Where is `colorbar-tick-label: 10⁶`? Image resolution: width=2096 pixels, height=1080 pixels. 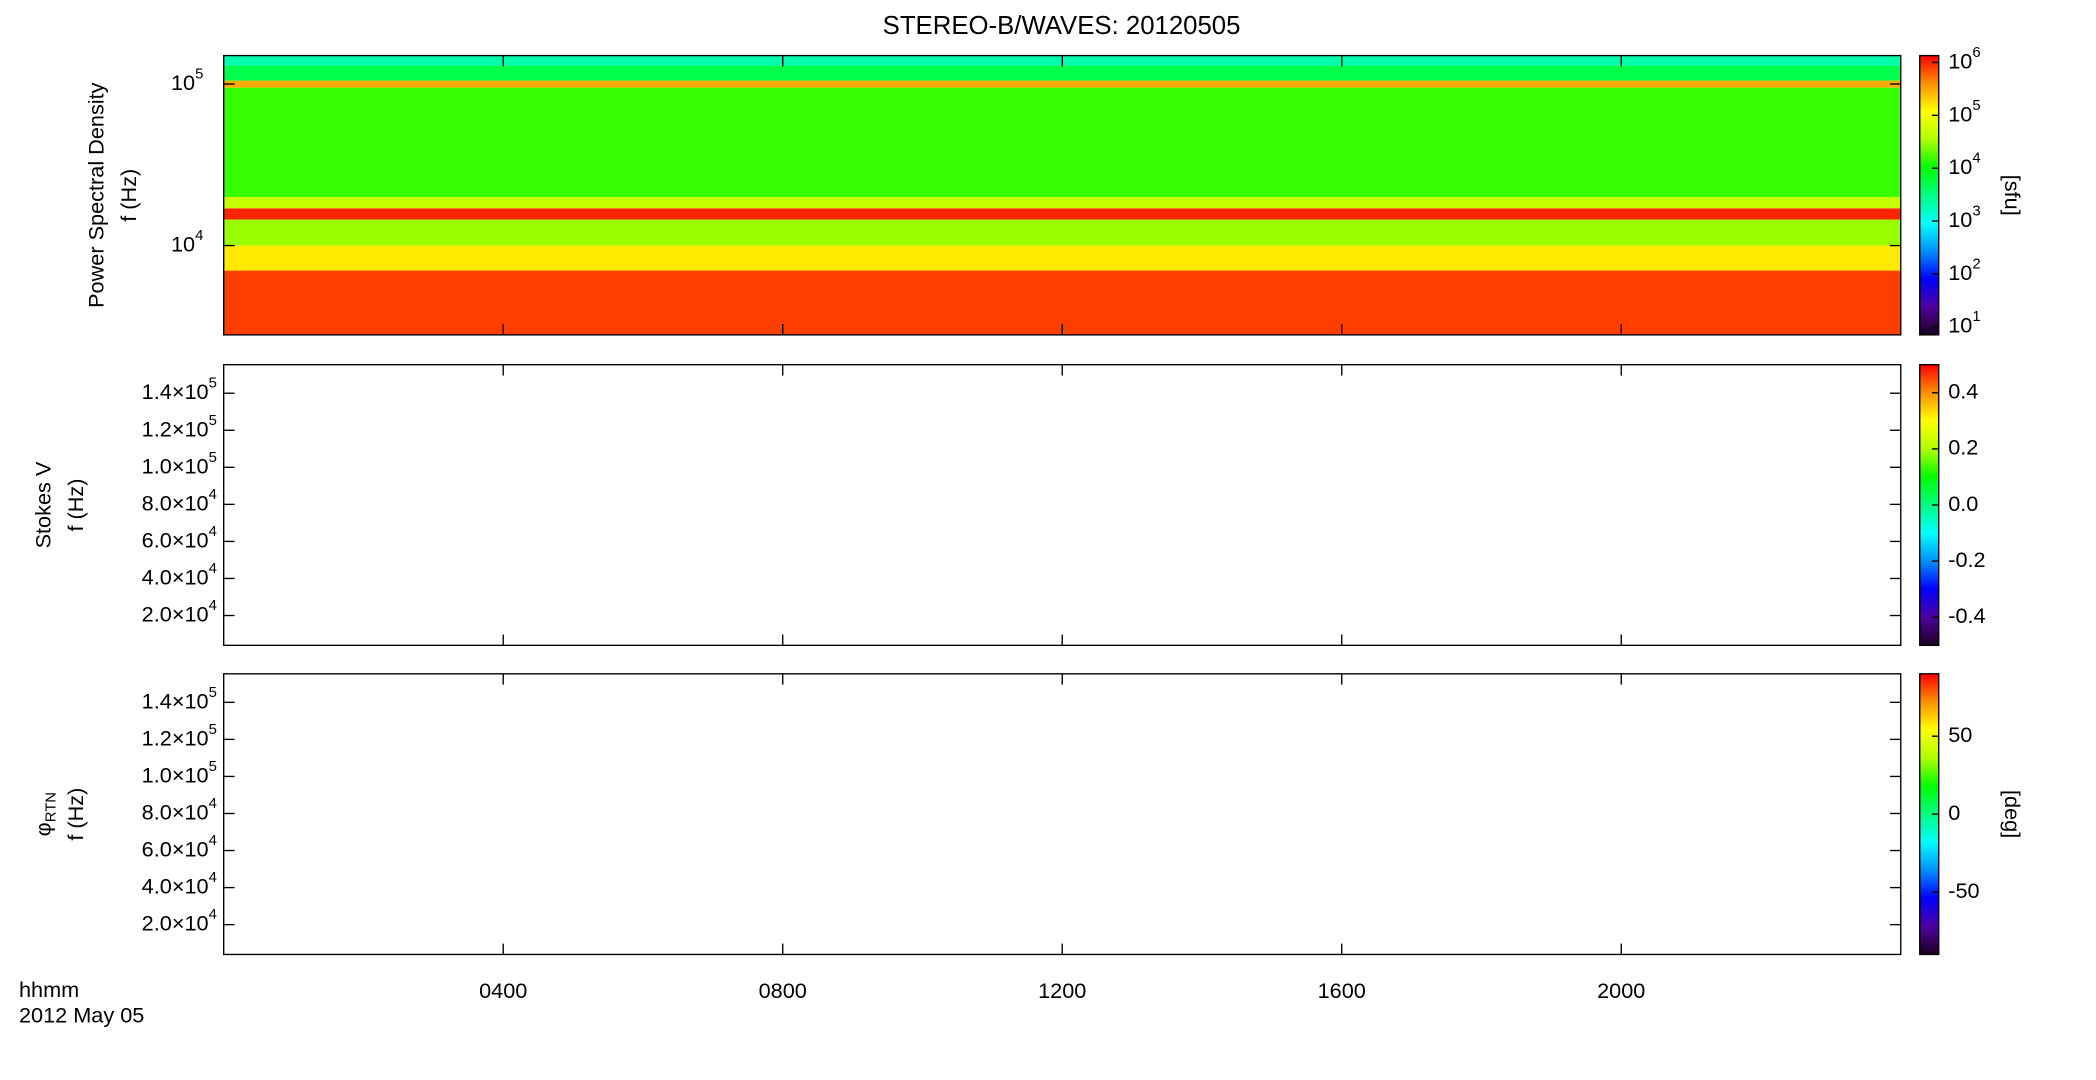 colorbar-tick-label: 10⁶ is located at coordinates (1964, 59).